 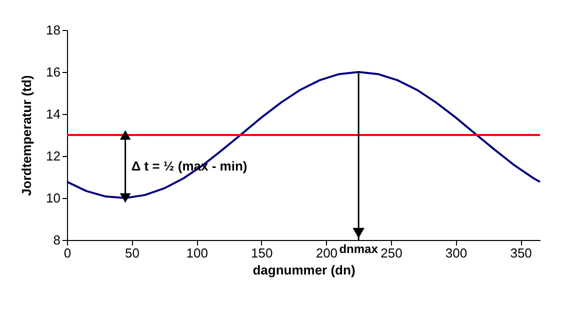 What do you see at coordinates (304, 270) in the screenshot?
I see `x-axis-title: dagnummer (dn)` at bounding box center [304, 270].